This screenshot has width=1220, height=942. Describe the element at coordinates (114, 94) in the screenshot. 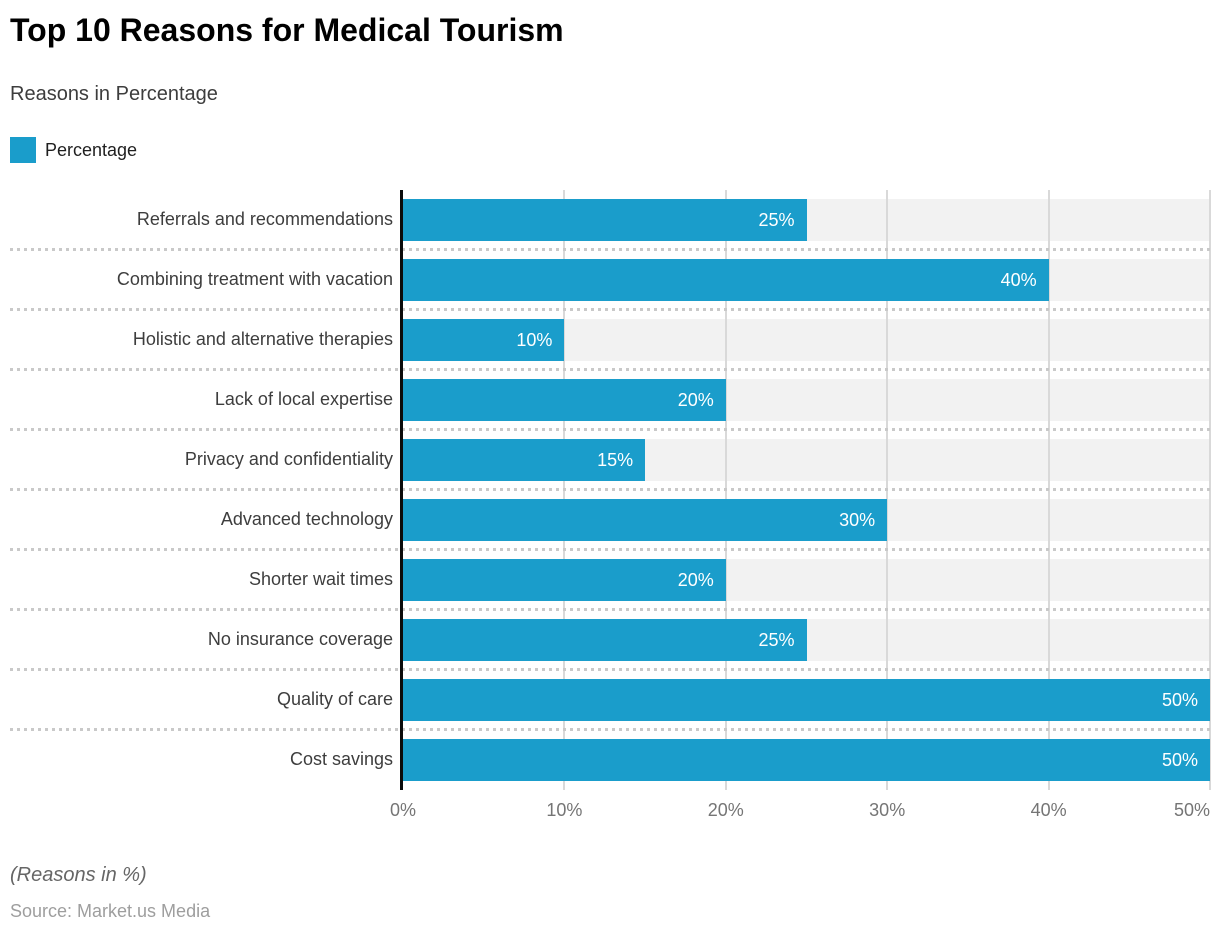

I see `chart-subtitle: Reasons in Percentage` at that location.